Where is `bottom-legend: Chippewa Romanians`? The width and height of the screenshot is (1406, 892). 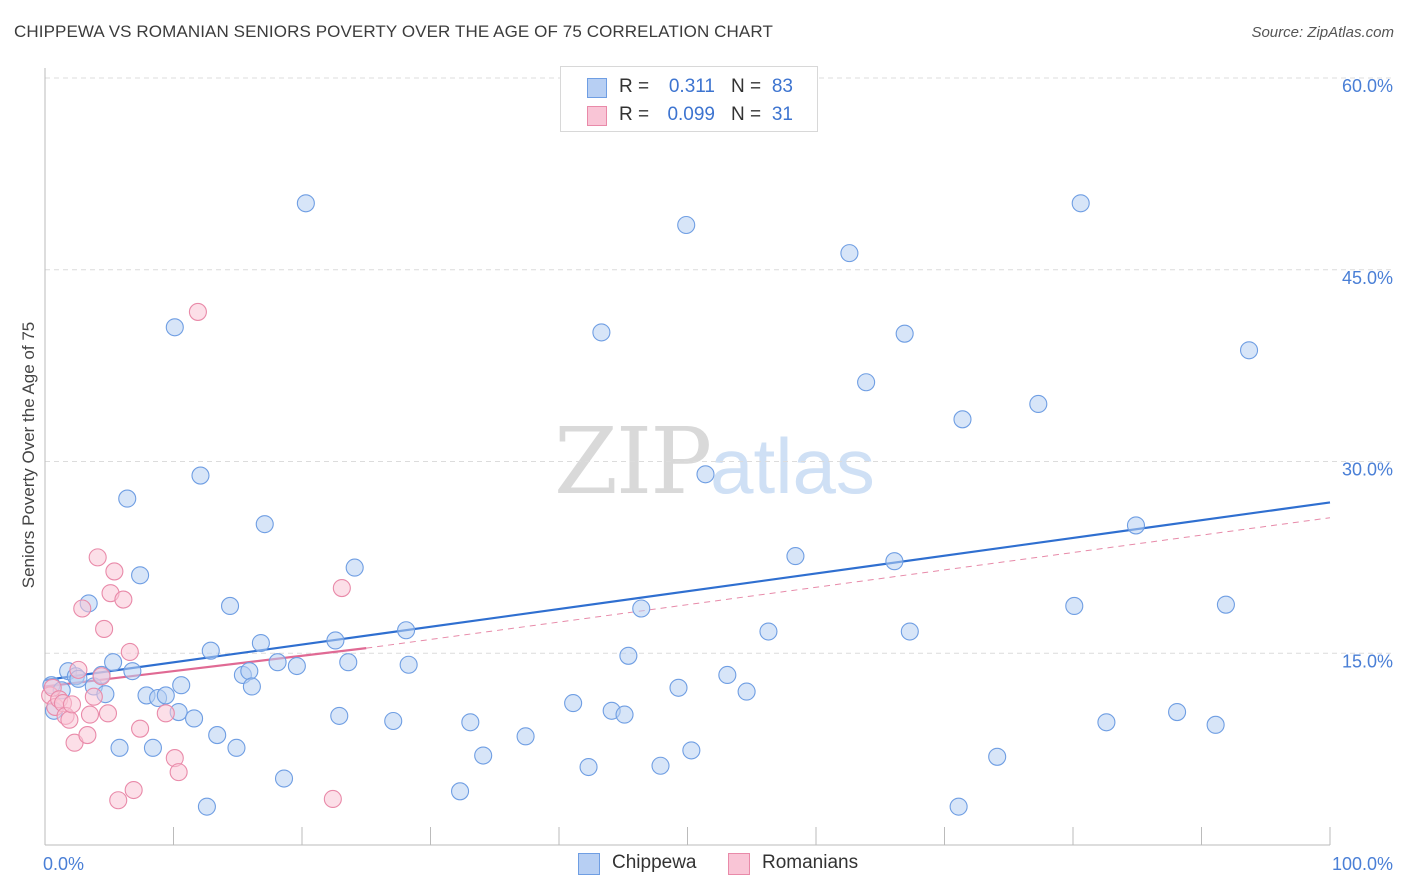 bottom-legend: Chippewa Romanians is located at coordinates (703, 866).